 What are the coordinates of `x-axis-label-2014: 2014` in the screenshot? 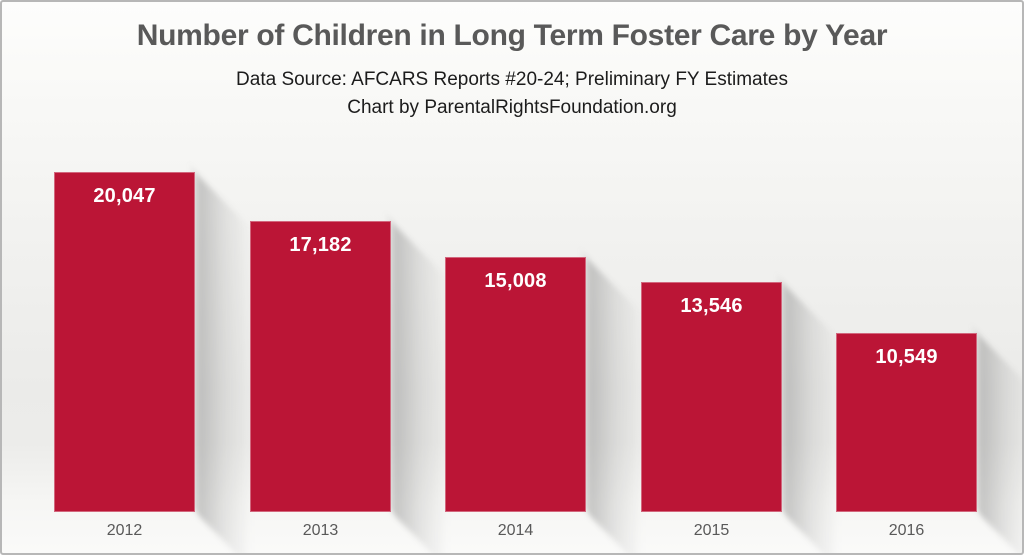 It's located at (515, 530).